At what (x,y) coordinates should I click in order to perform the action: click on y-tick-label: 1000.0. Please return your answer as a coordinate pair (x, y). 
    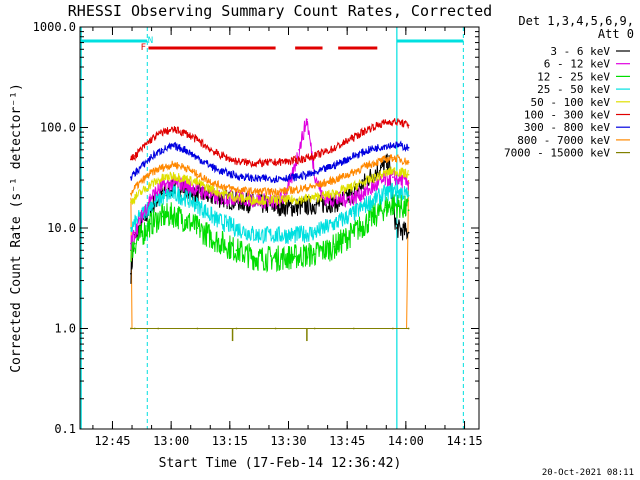
    Looking at the image, I should click on (54, 27).